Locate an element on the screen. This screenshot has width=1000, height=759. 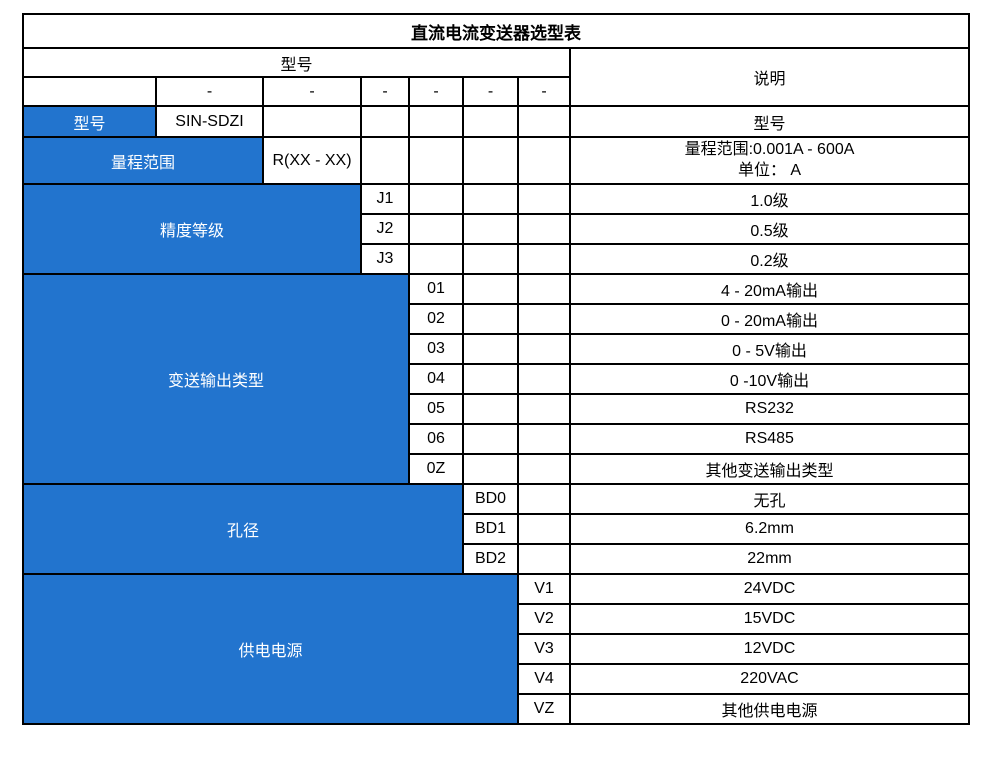
code-cell: 01 is located at coordinates (436, 289).